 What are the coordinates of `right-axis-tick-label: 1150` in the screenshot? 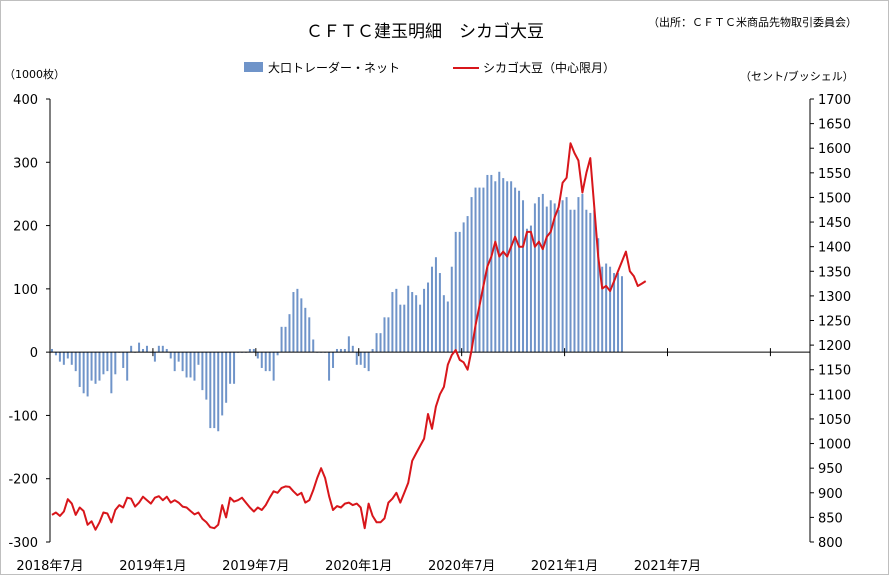 It's located at (834, 371).